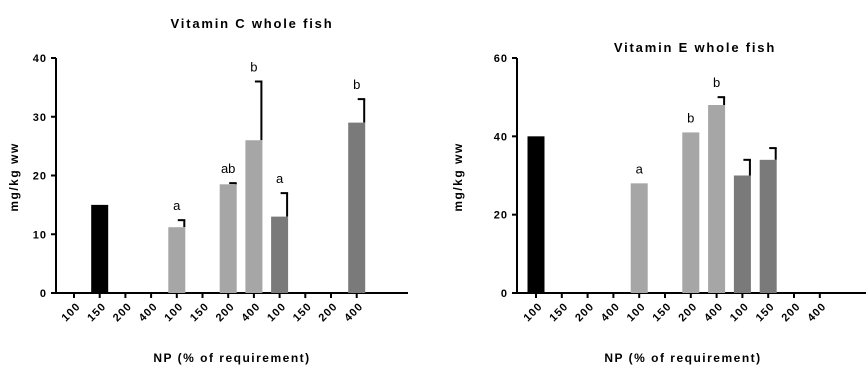 The height and width of the screenshot is (375, 866). Describe the element at coordinates (501, 59) in the screenshot. I see `y-tick-label: 60` at that location.